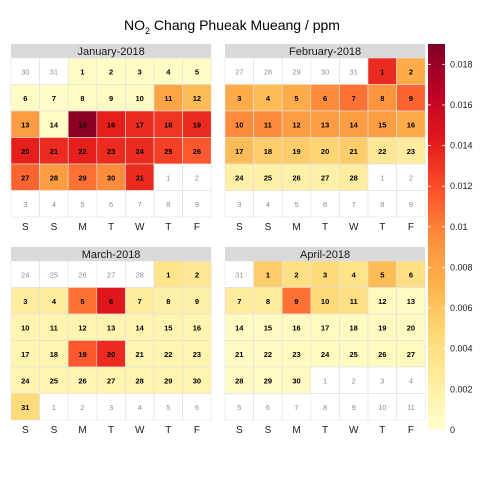  Describe the element at coordinates (461, 105) in the screenshot. I see `legend-tick-label: 0.016` at that location.